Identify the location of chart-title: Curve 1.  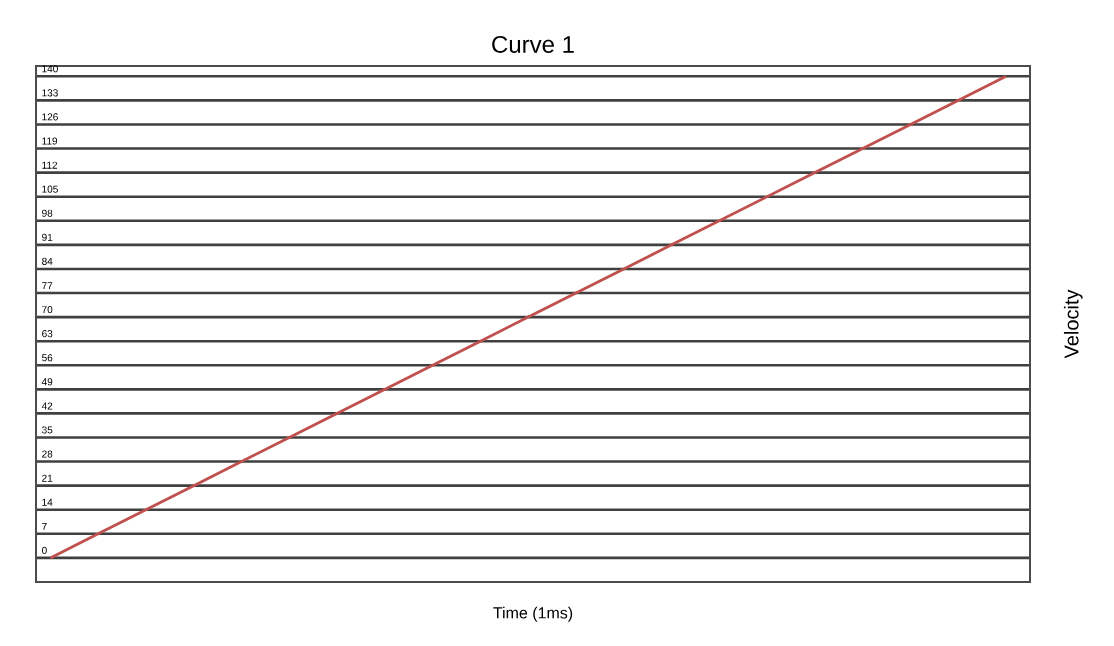
(533, 44).